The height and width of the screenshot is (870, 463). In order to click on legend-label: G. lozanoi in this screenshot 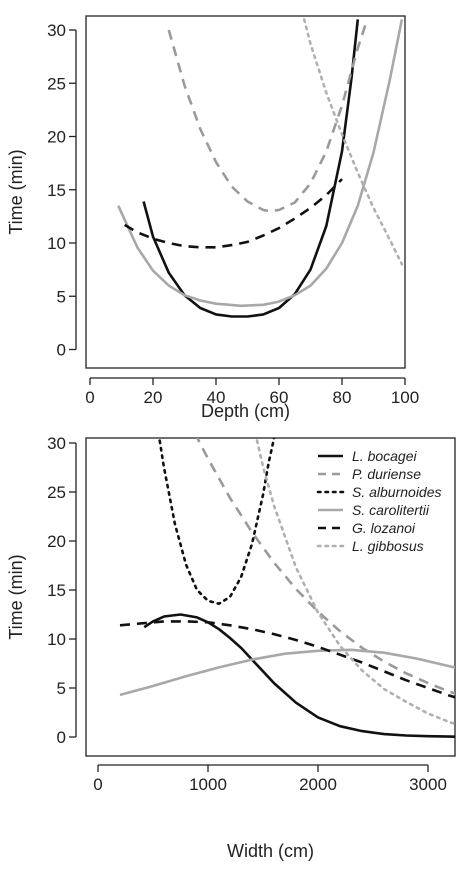, I will do `click(384, 528)`.